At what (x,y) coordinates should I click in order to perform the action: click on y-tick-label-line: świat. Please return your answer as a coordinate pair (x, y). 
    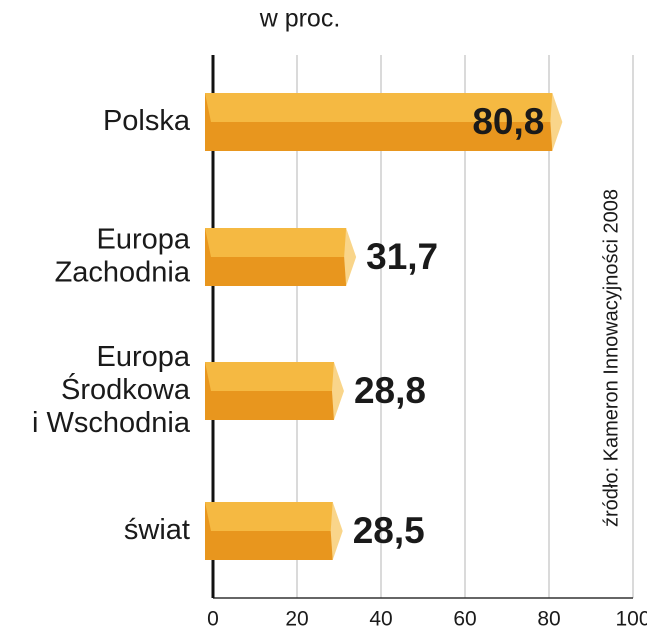
    Looking at the image, I should click on (157, 530).